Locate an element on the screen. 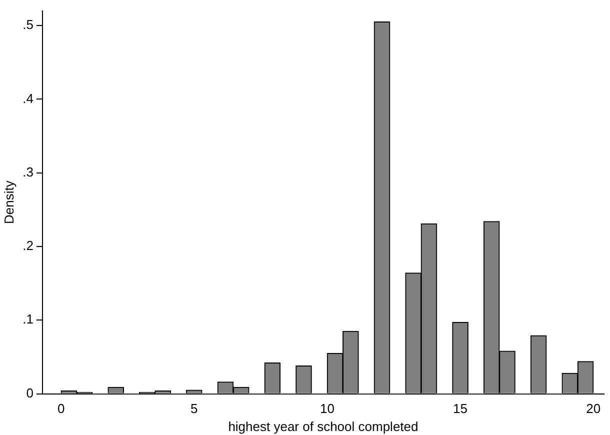 The width and height of the screenshot is (610, 435). y-tick-label: .4 is located at coordinates (28, 98).